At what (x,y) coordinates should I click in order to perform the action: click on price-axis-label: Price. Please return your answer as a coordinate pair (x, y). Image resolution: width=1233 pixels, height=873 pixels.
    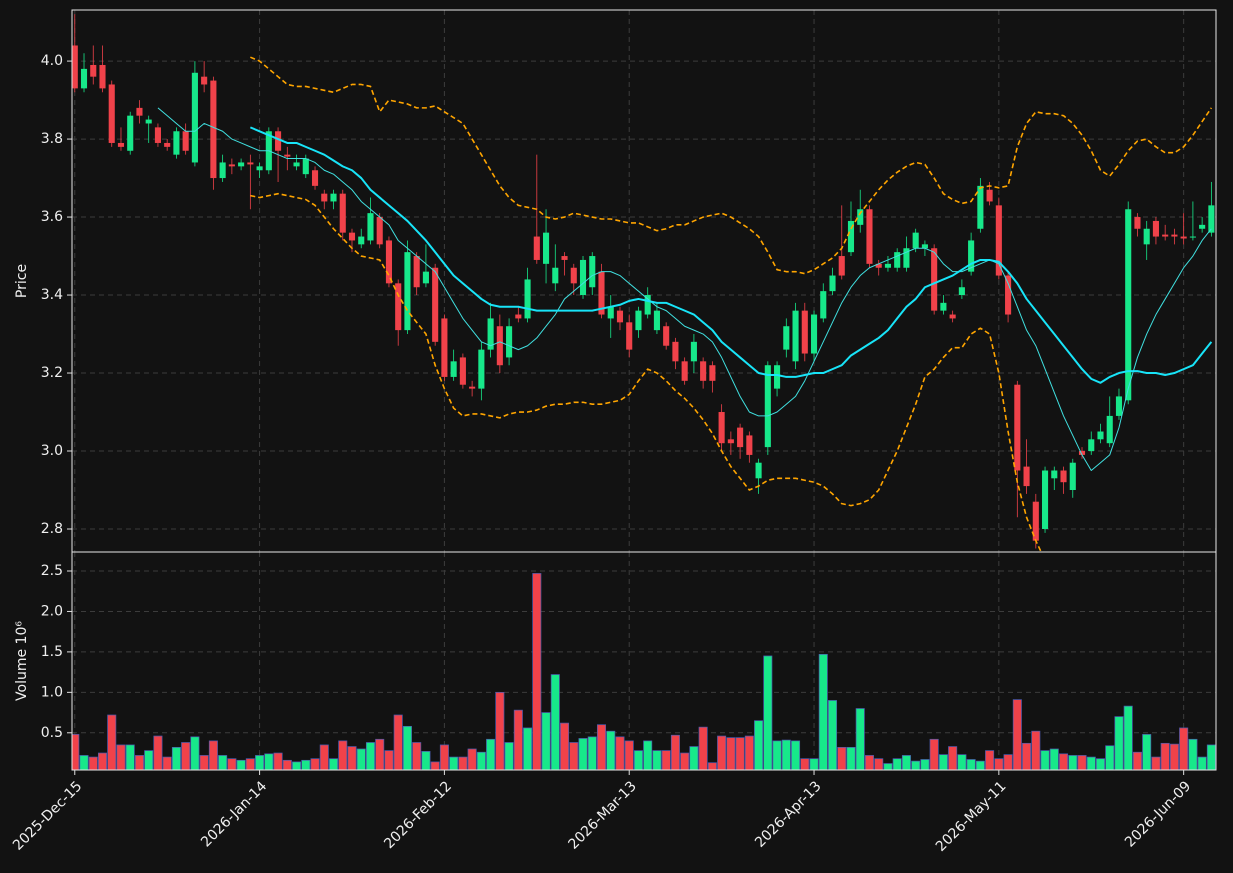
    Looking at the image, I should click on (22, 281).